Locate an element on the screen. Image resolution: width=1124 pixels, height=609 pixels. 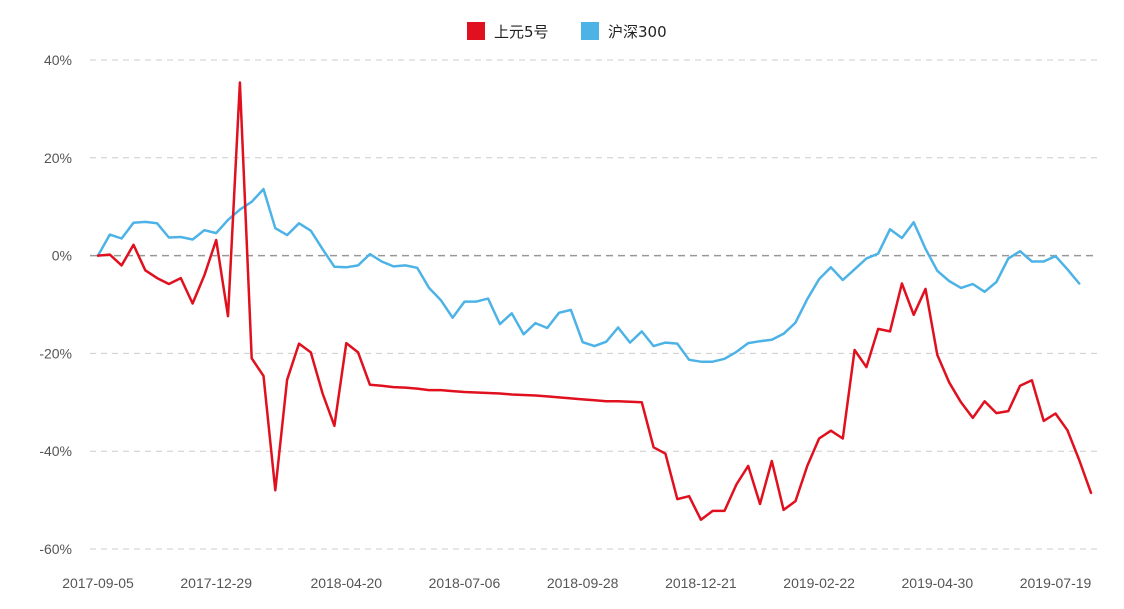
x-tick-label: 2019-07-19 is located at coordinates (1056, 583).